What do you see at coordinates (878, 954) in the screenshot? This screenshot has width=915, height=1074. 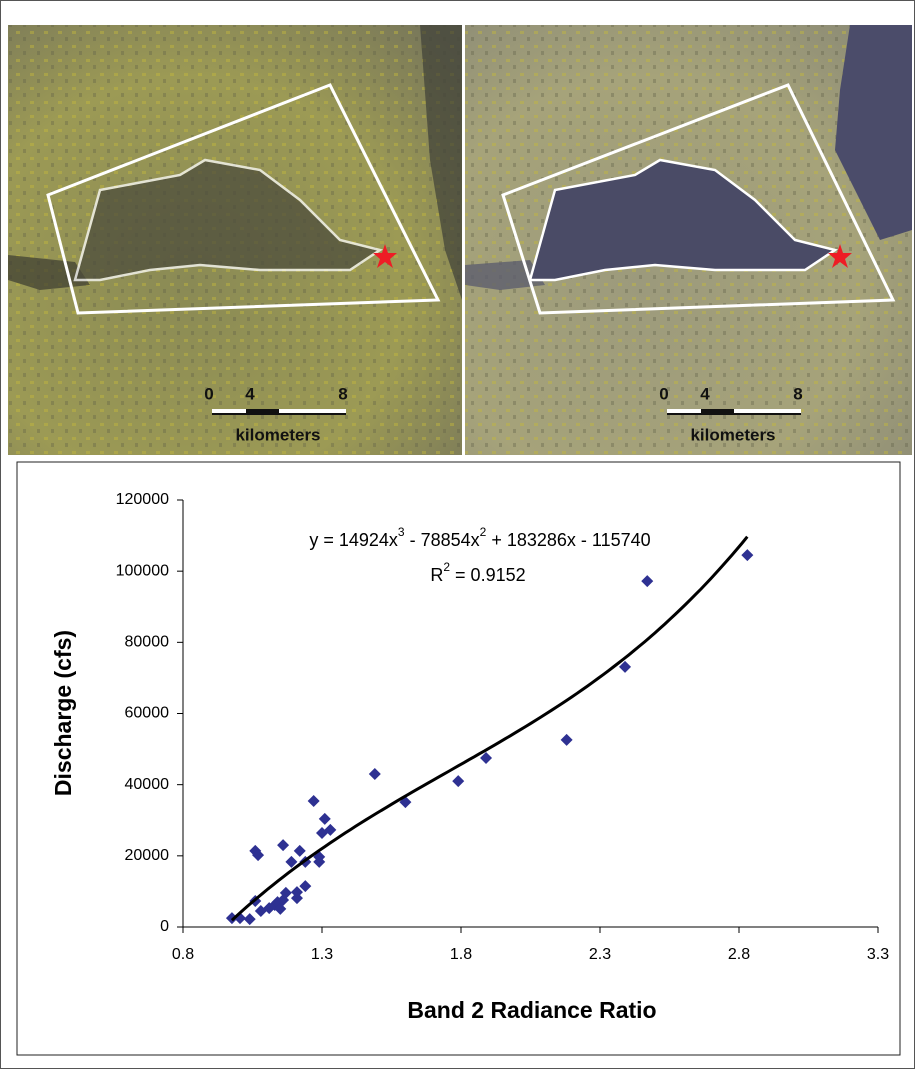 I see `x-tick-label: 3.3` at bounding box center [878, 954].